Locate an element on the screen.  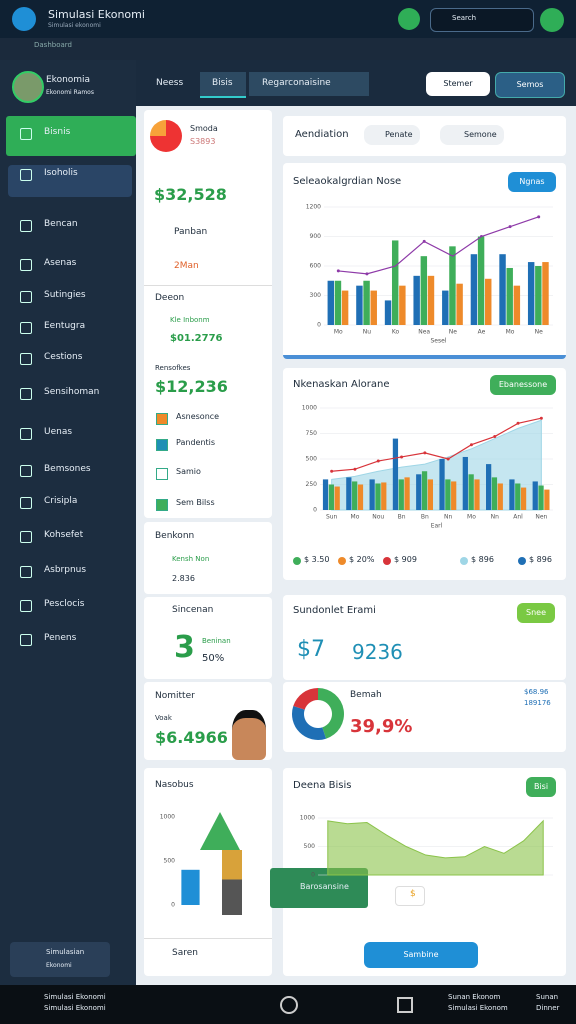
tab-box is located at coordinates (309, 84).